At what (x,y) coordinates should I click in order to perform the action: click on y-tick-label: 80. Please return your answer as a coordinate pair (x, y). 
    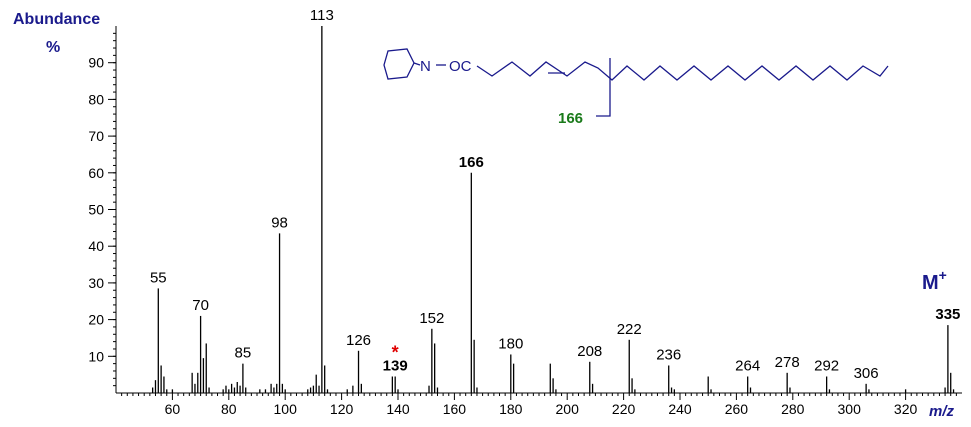
    Looking at the image, I should click on (96, 99).